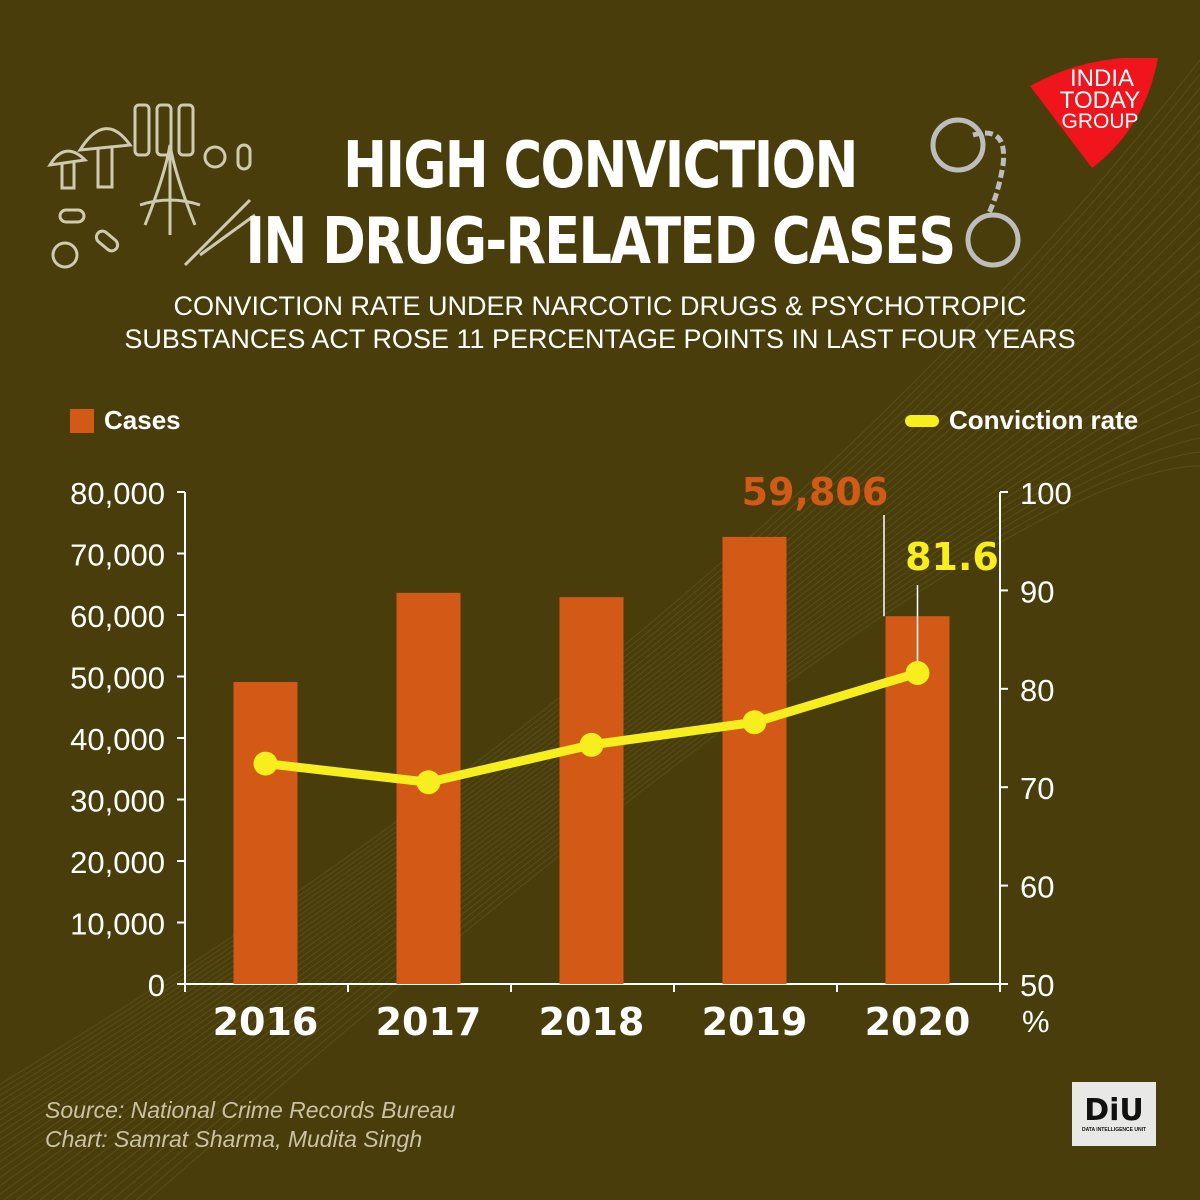 The image size is (1200, 1200). I want to click on right-tick-label: 80, so click(1037, 690).